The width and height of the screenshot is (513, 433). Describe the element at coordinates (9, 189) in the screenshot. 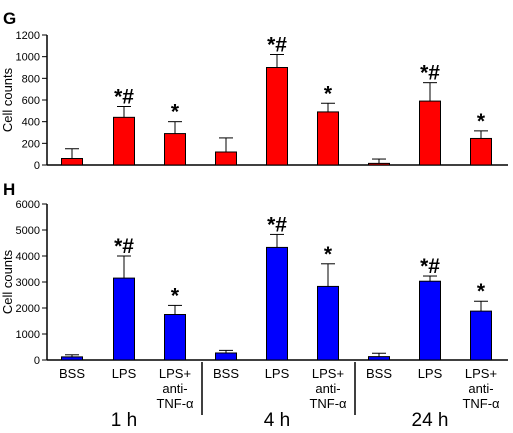

I see `panel-letter: H` at that location.